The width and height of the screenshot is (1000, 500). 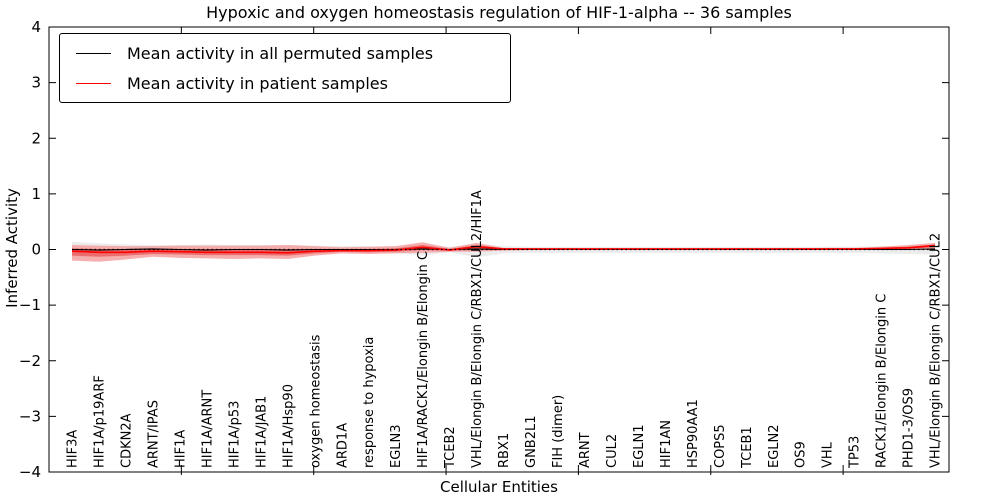 I want to click on x-category-label: HIF1AN, so click(x=666, y=444).